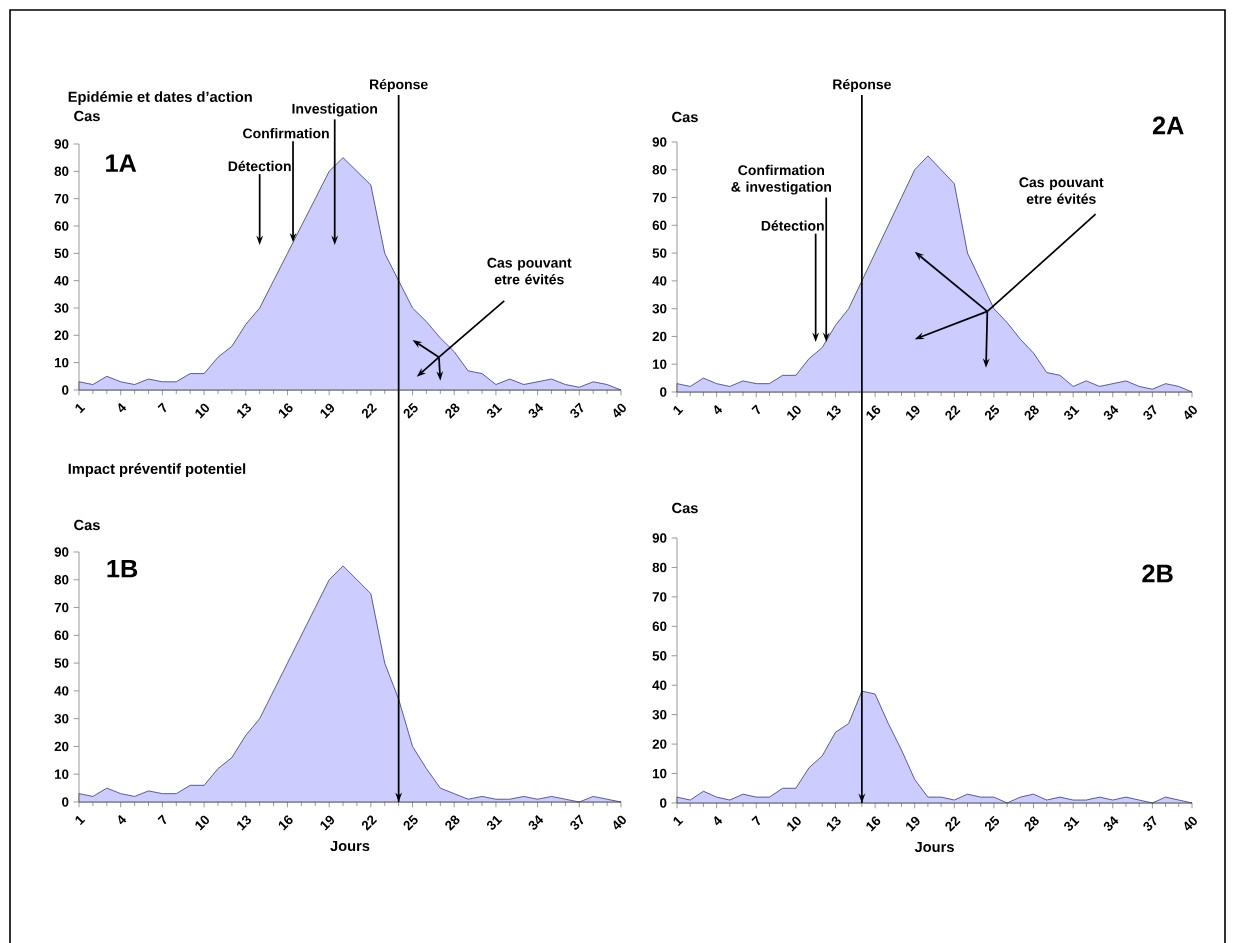  I want to click on annotation: Confirmation & investigation, so click(781, 179).